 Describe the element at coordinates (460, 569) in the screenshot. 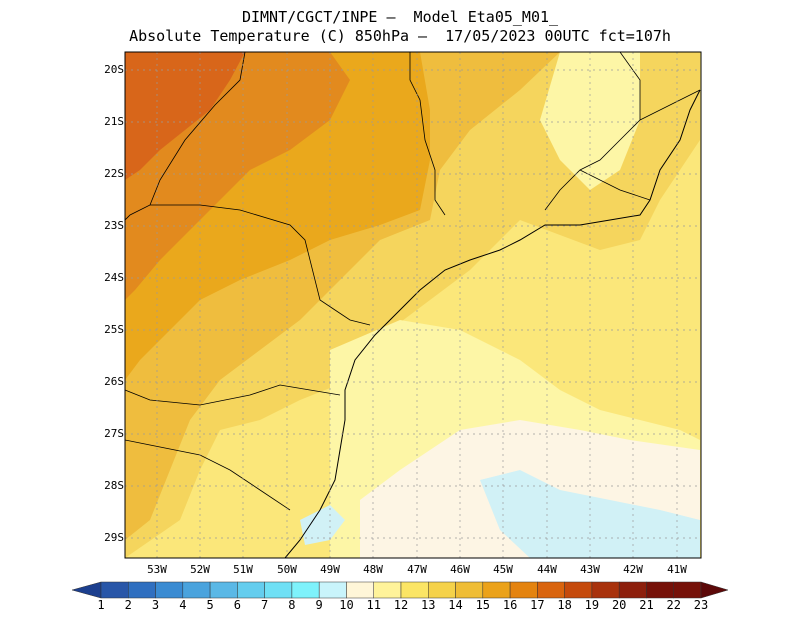

I see `lon-label: 46W` at that location.